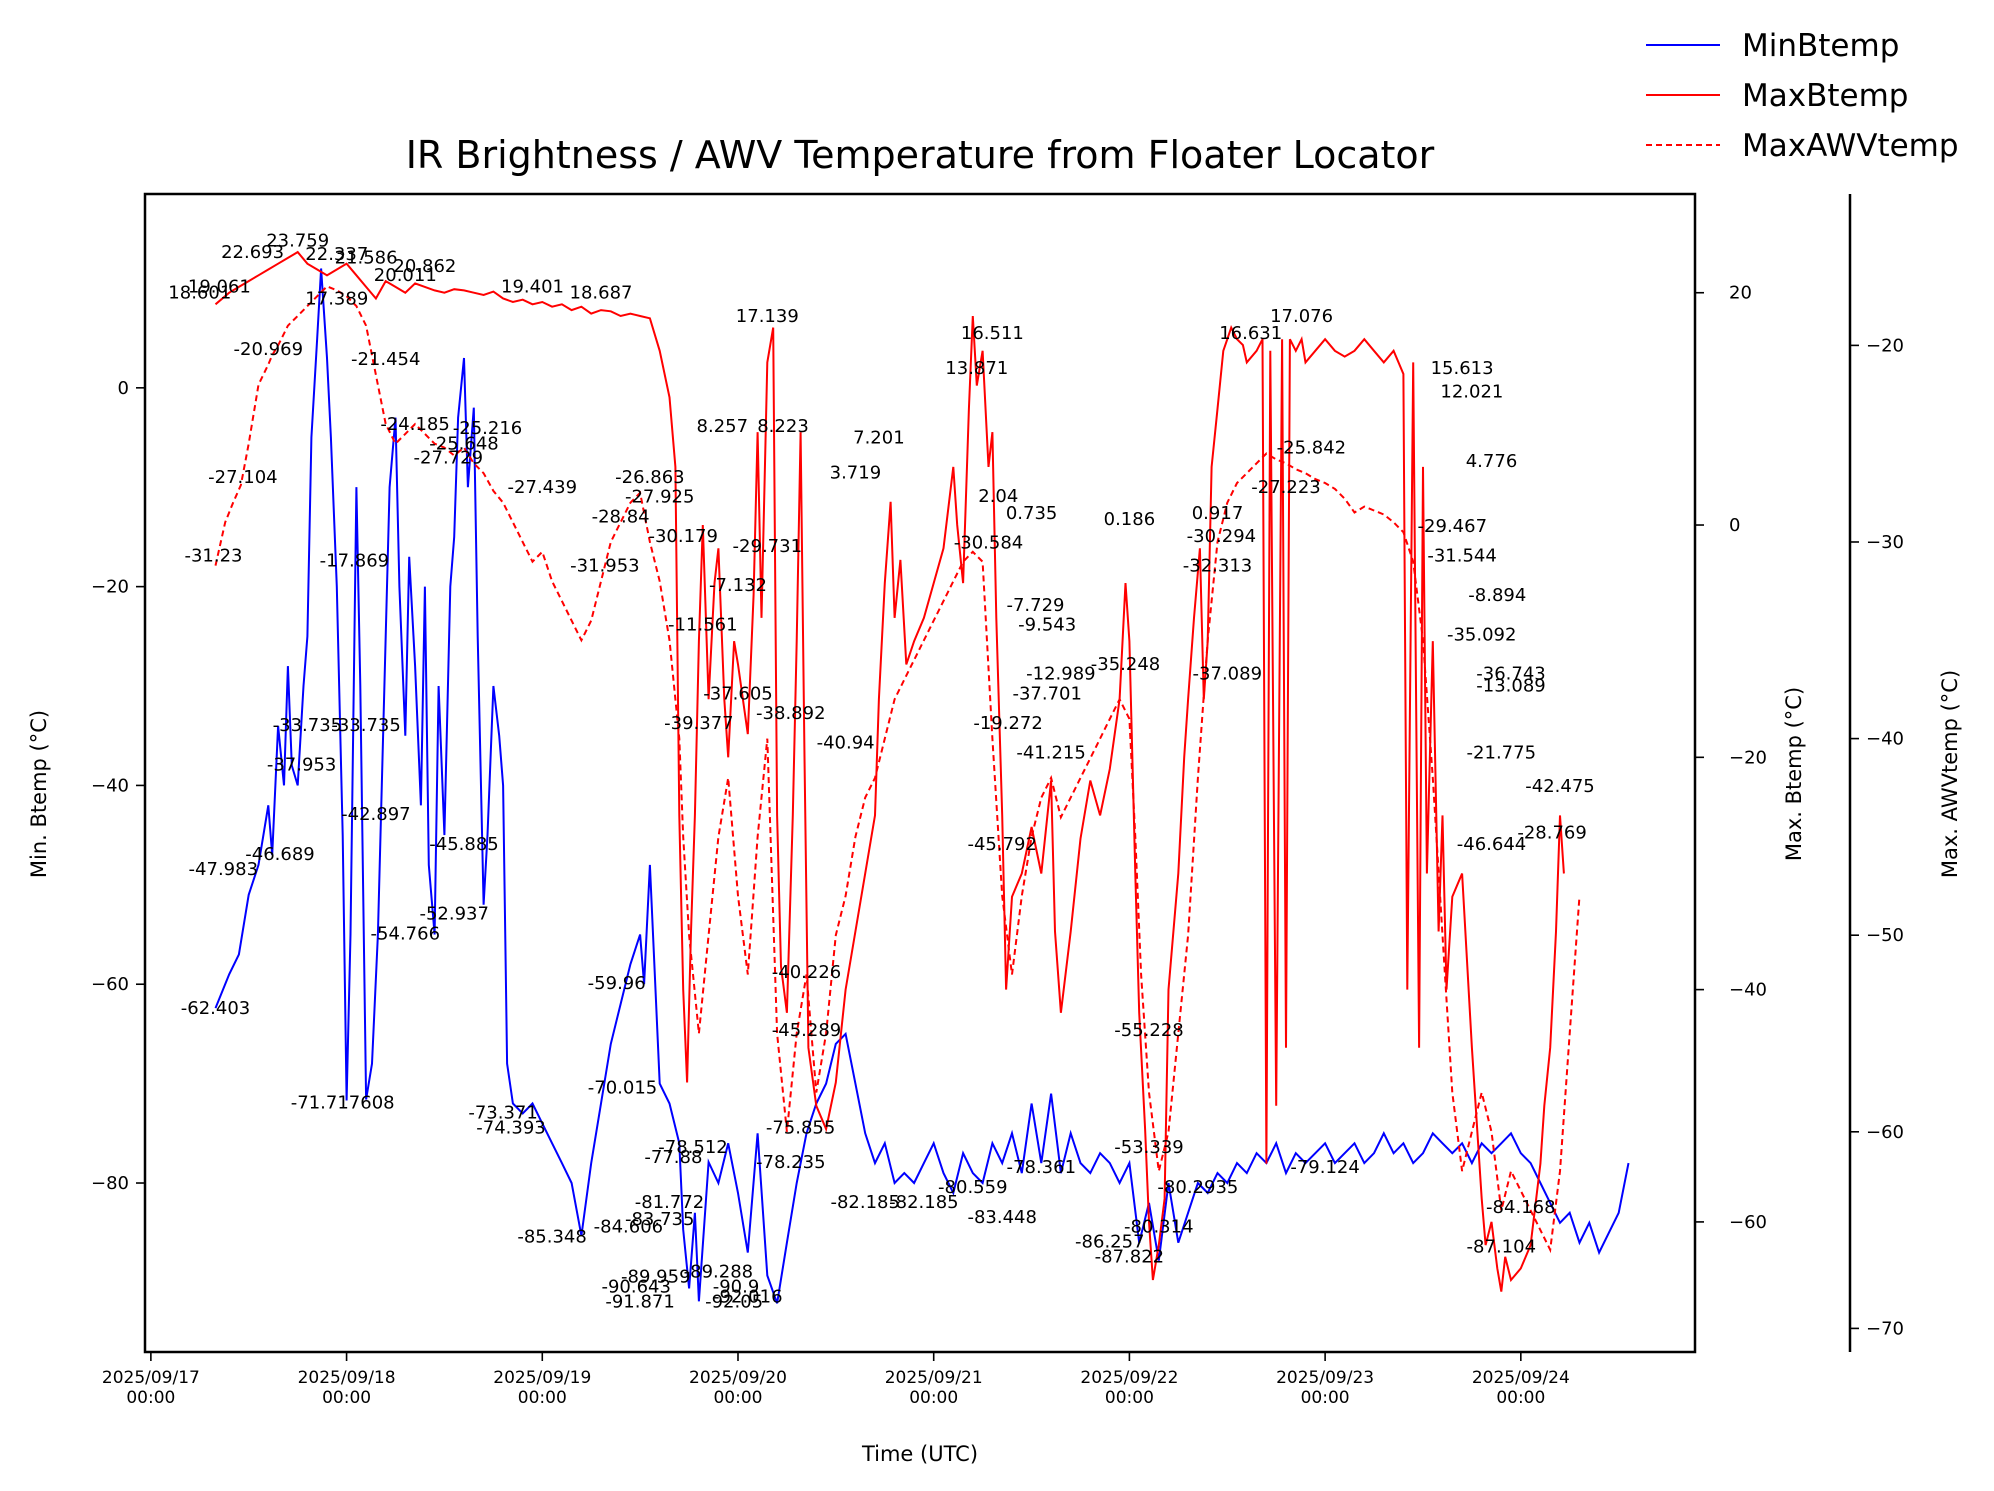 The width and height of the screenshot is (1994, 1491). Describe the element at coordinates (1324, 1167) in the screenshot. I see `data-label: -79.124` at that location.